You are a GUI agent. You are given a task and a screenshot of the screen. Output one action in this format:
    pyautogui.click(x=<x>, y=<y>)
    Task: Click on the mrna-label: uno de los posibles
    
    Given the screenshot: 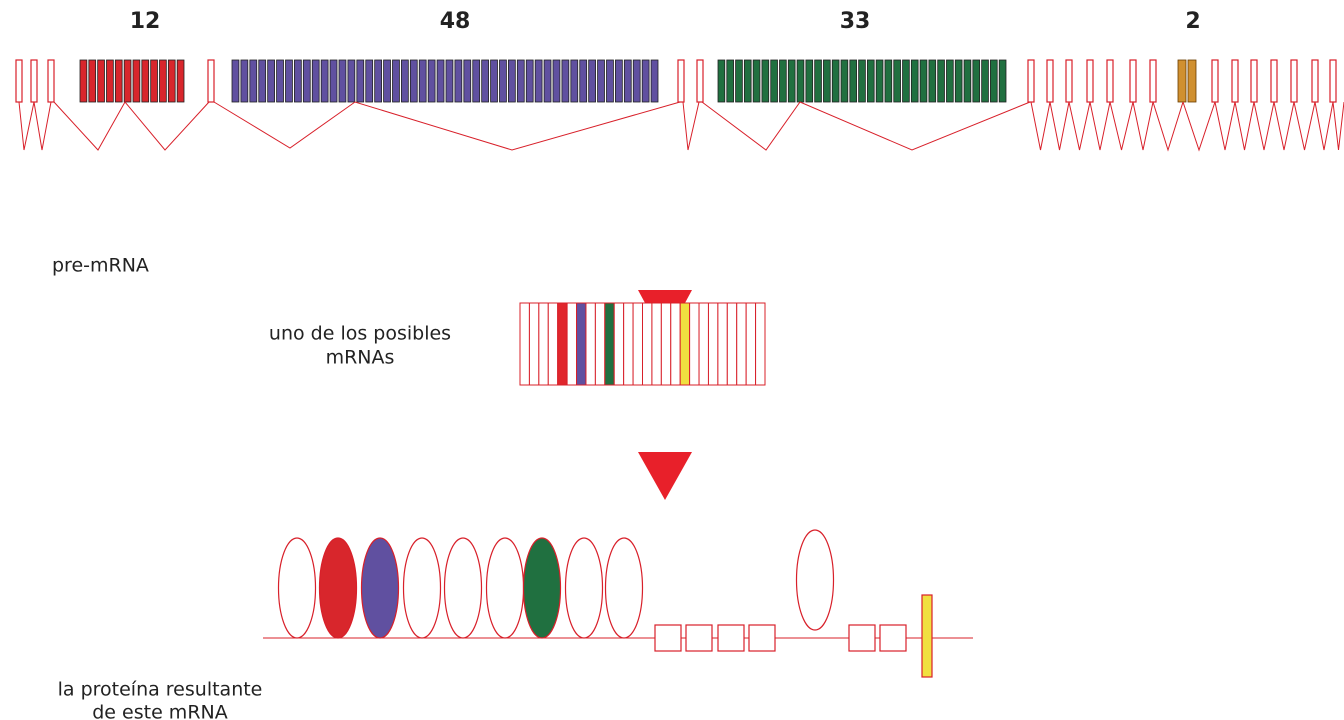 What is the action you would take?
    pyautogui.click(x=360, y=334)
    